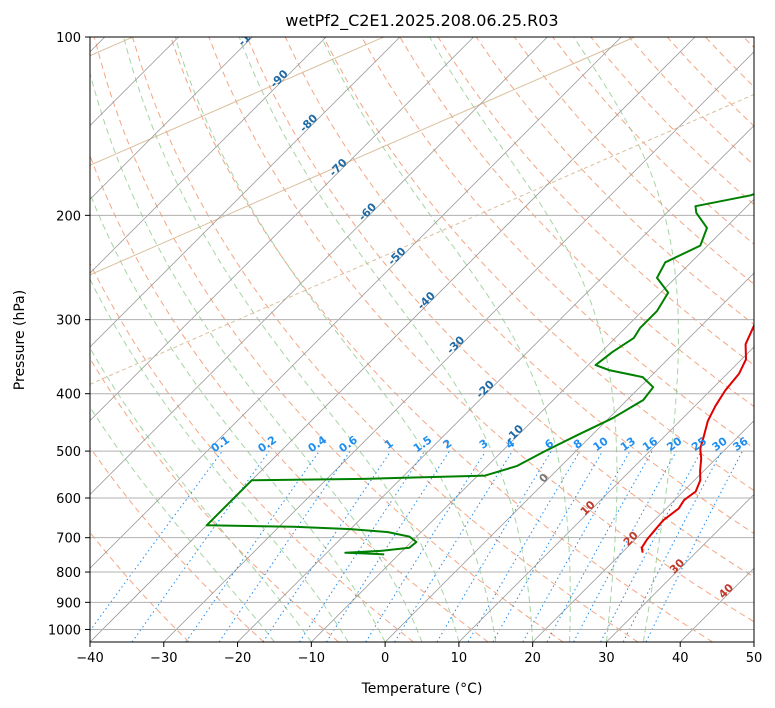 The image size is (775, 708). What do you see at coordinates (68, 573) in the screenshot?
I see `y-tick-label: 800` at bounding box center [68, 573].